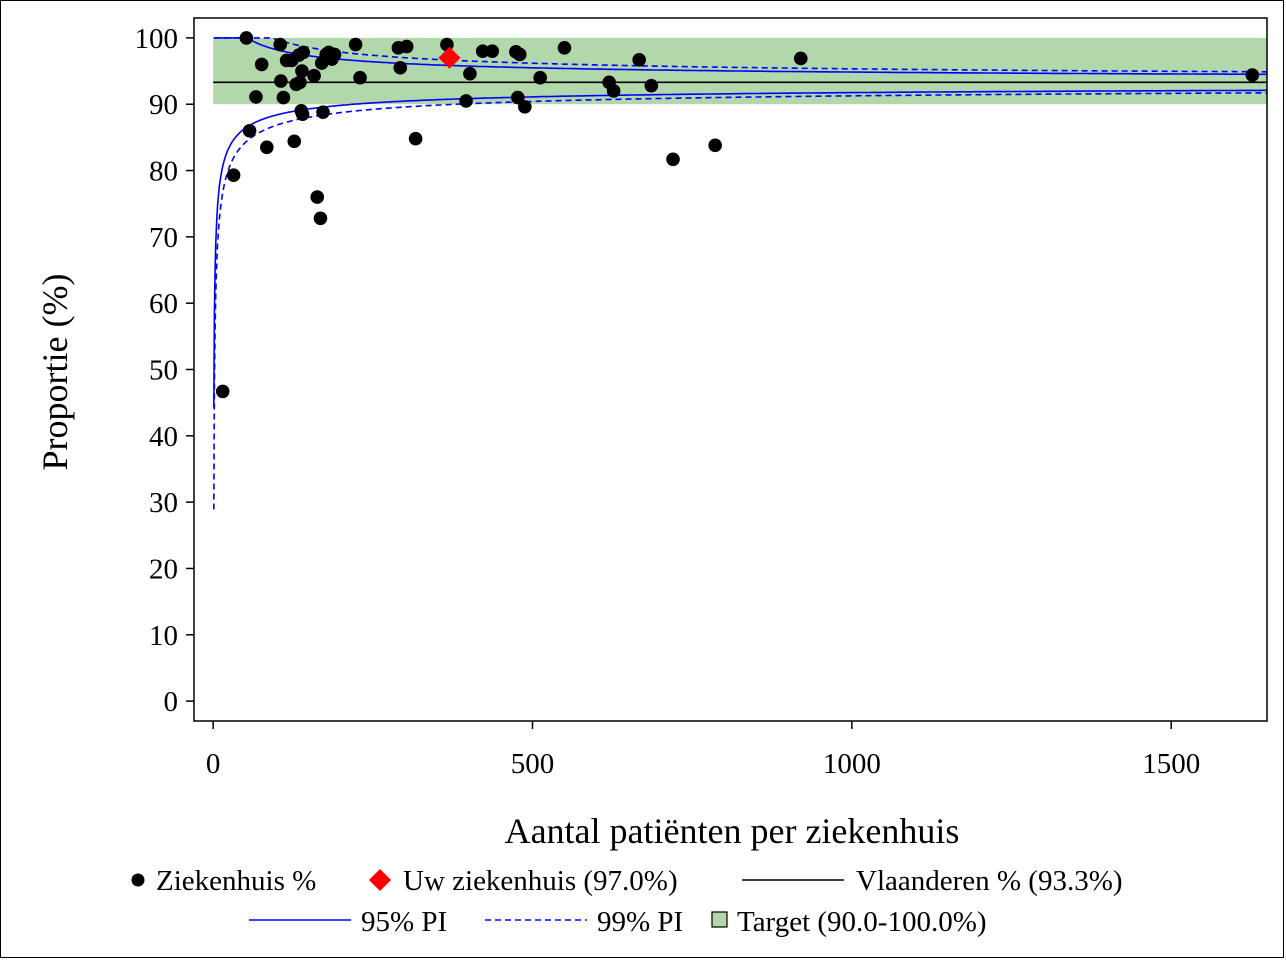  What do you see at coordinates (989, 881) in the screenshot?
I see `legend-label-vlaanderen: Vlaanderen % (93.3%)` at bounding box center [989, 881].